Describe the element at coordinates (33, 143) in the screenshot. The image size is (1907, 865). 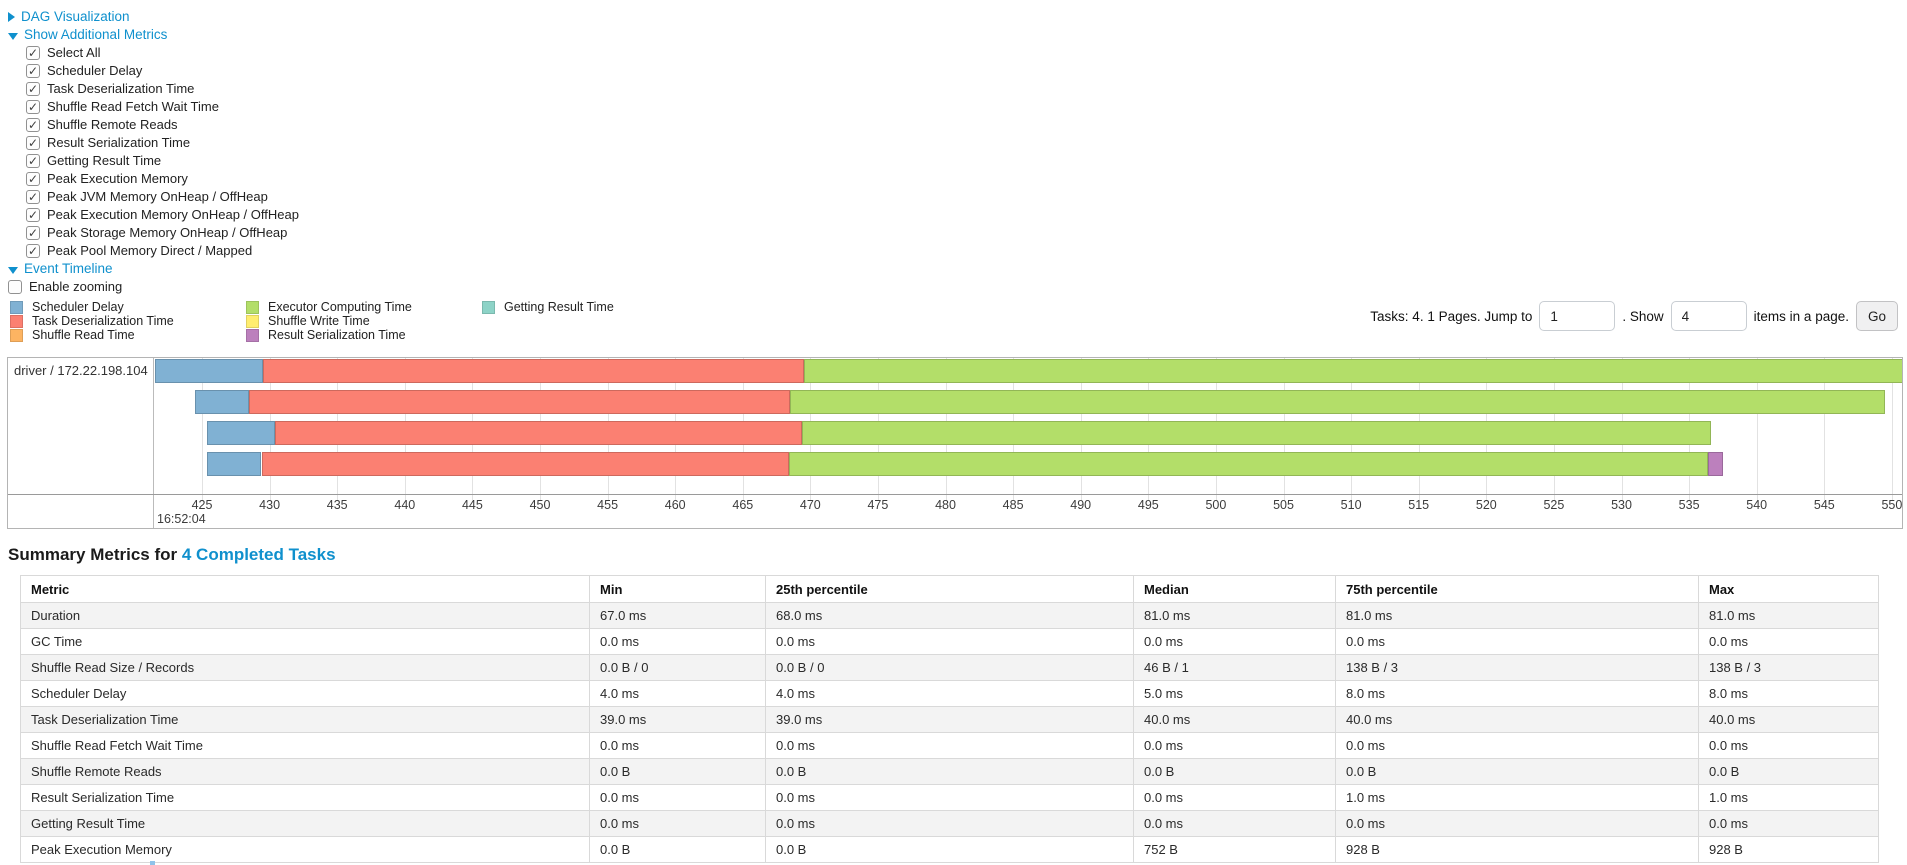
I see `metric-checkbox-result-serialization-time` at that location.